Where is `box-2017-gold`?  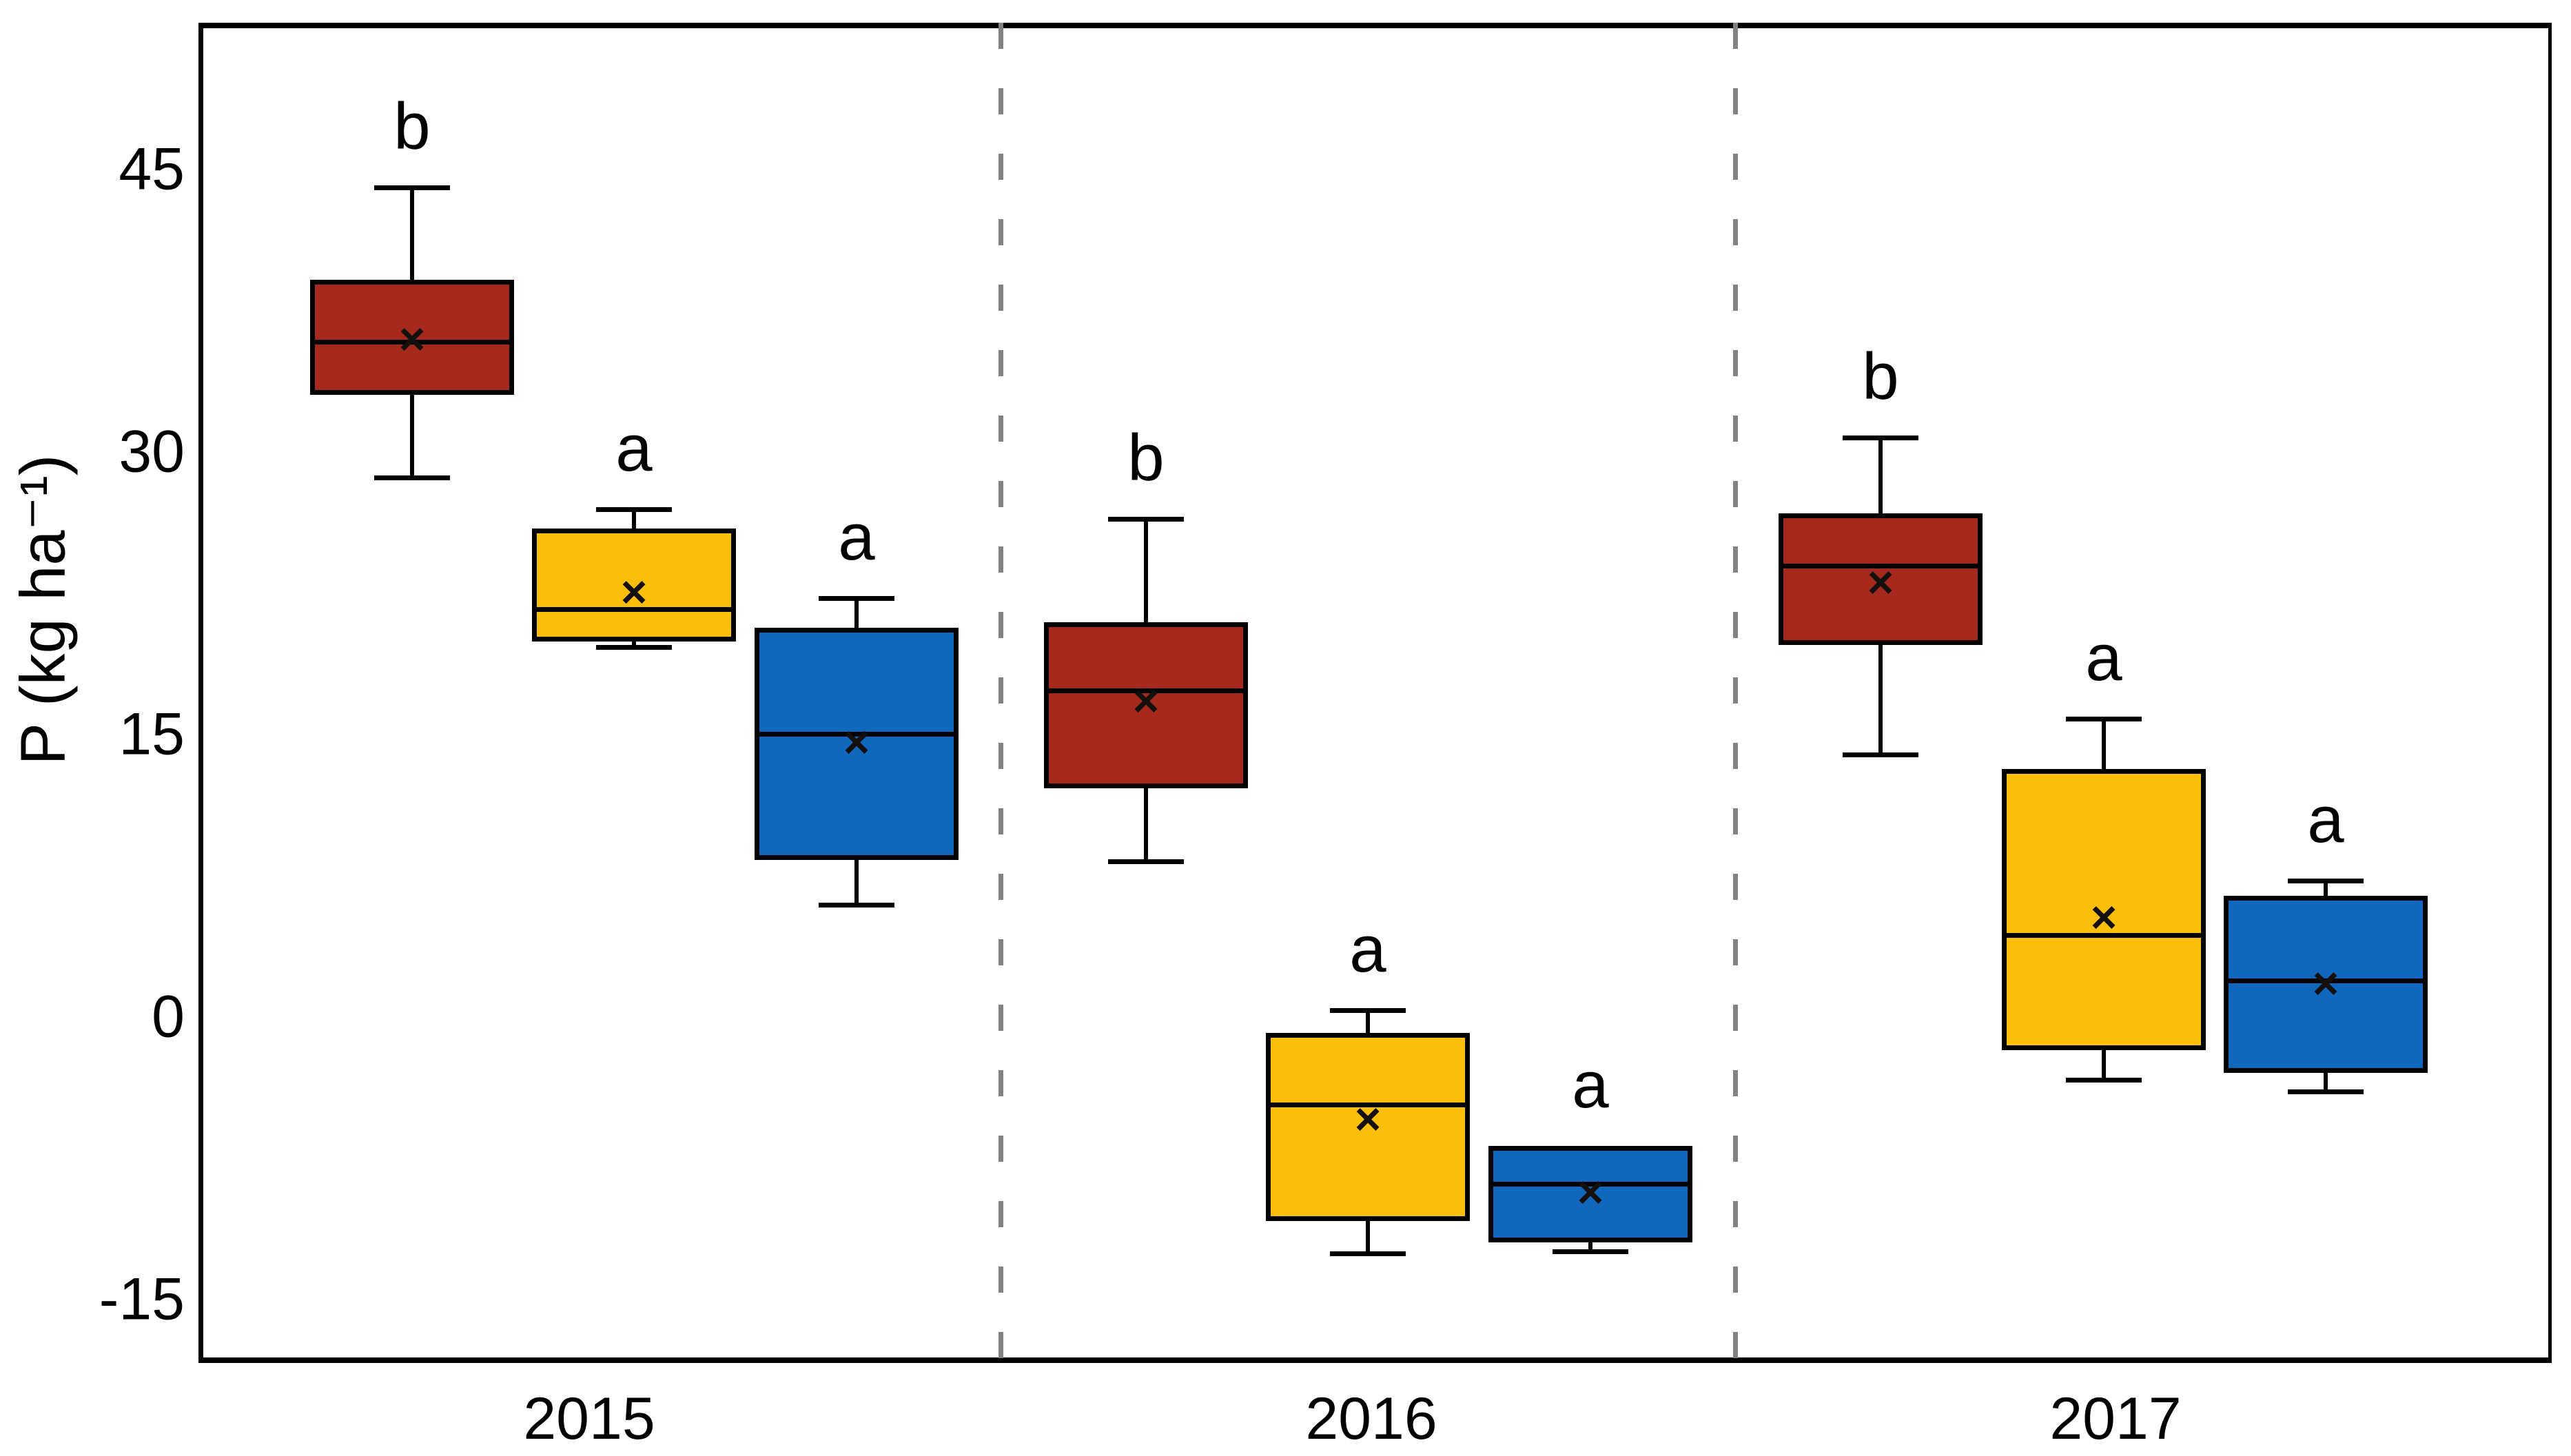
box-2017-gold is located at coordinates (2104, 909).